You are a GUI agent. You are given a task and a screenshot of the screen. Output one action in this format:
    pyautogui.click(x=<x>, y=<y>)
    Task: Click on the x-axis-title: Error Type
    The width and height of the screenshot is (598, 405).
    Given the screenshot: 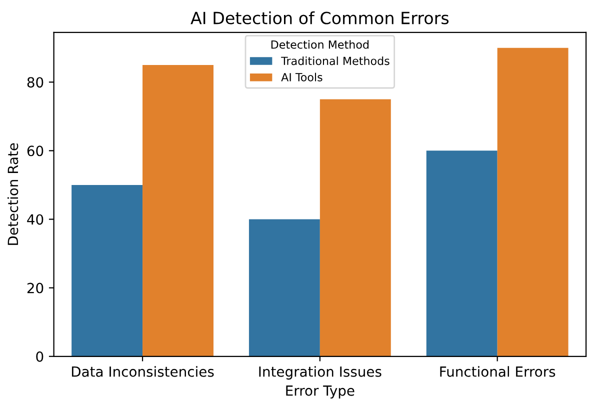 What is the action you would take?
    pyautogui.click(x=320, y=392)
    